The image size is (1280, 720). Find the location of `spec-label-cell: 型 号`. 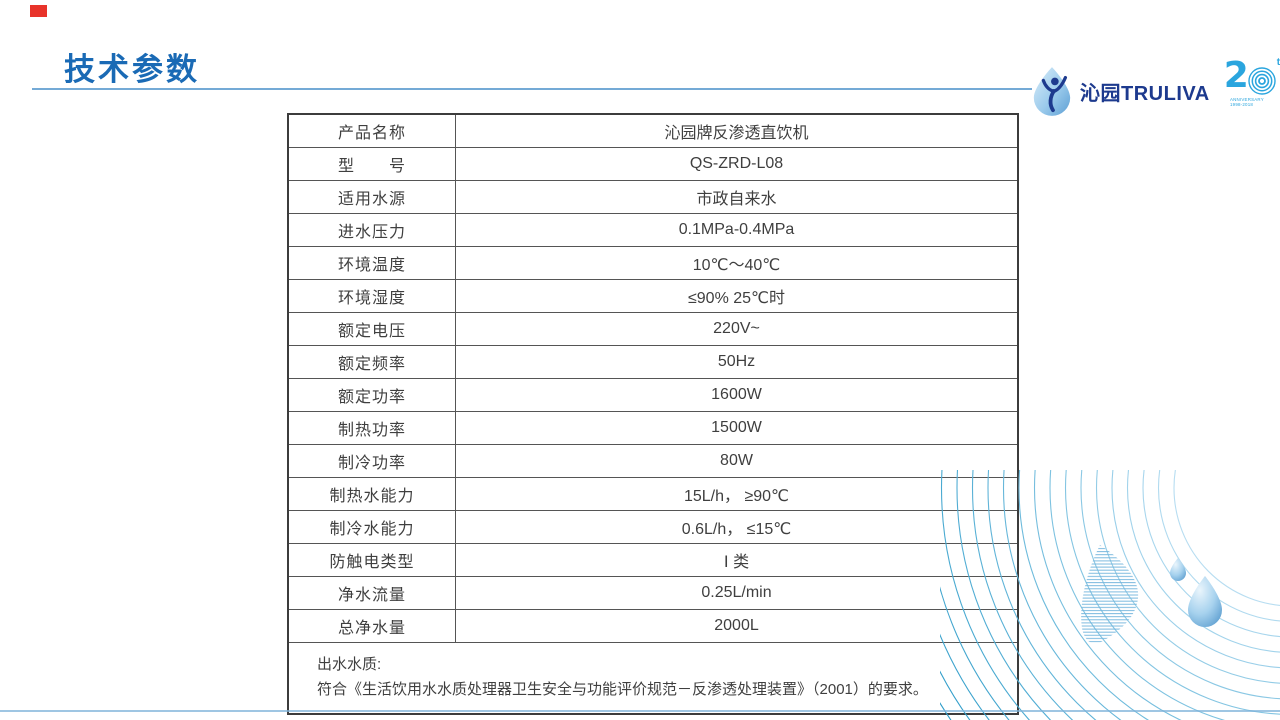

spec-label-cell: 型 号 is located at coordinates (372, 164).